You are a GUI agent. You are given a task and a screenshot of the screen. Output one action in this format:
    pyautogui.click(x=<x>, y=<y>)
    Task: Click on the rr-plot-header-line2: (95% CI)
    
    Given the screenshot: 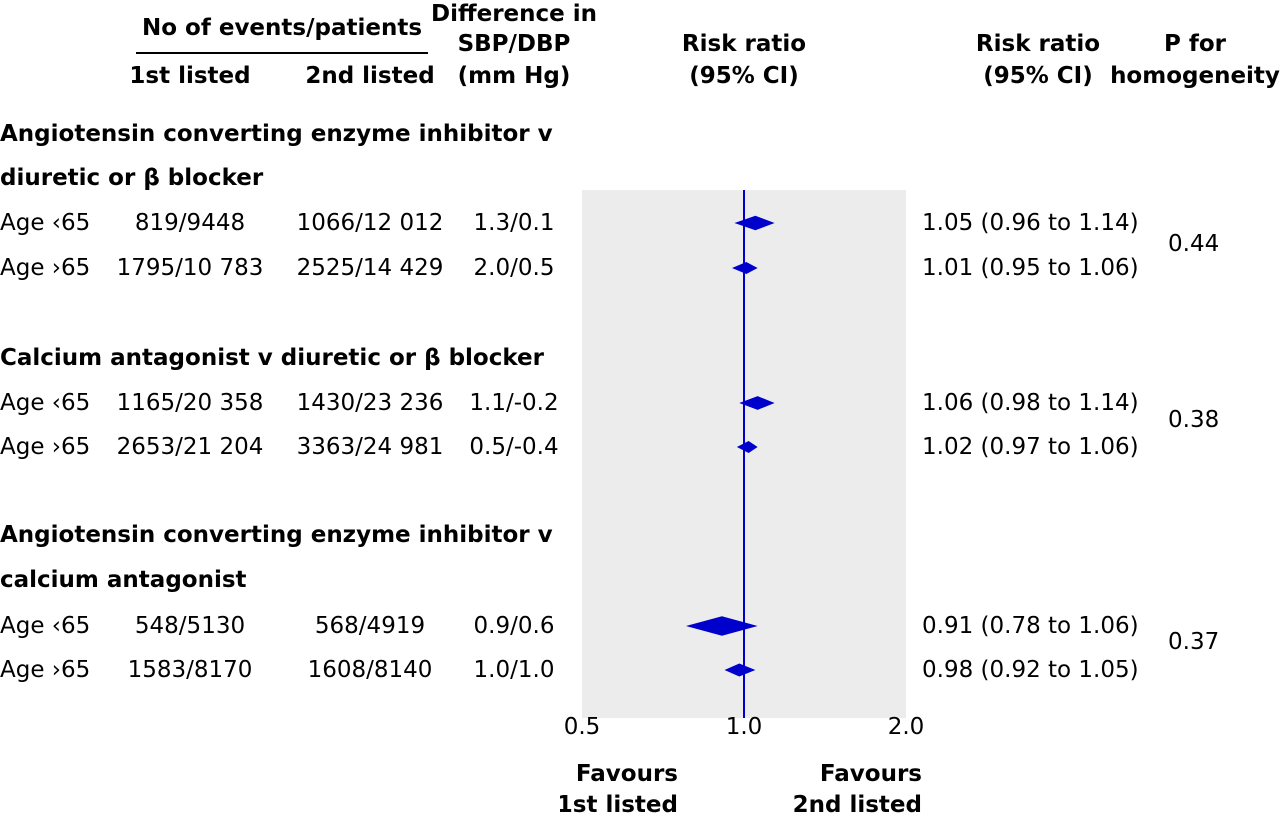 What is the action you would take?
    pyautogui.click(x=744, y=76)
    